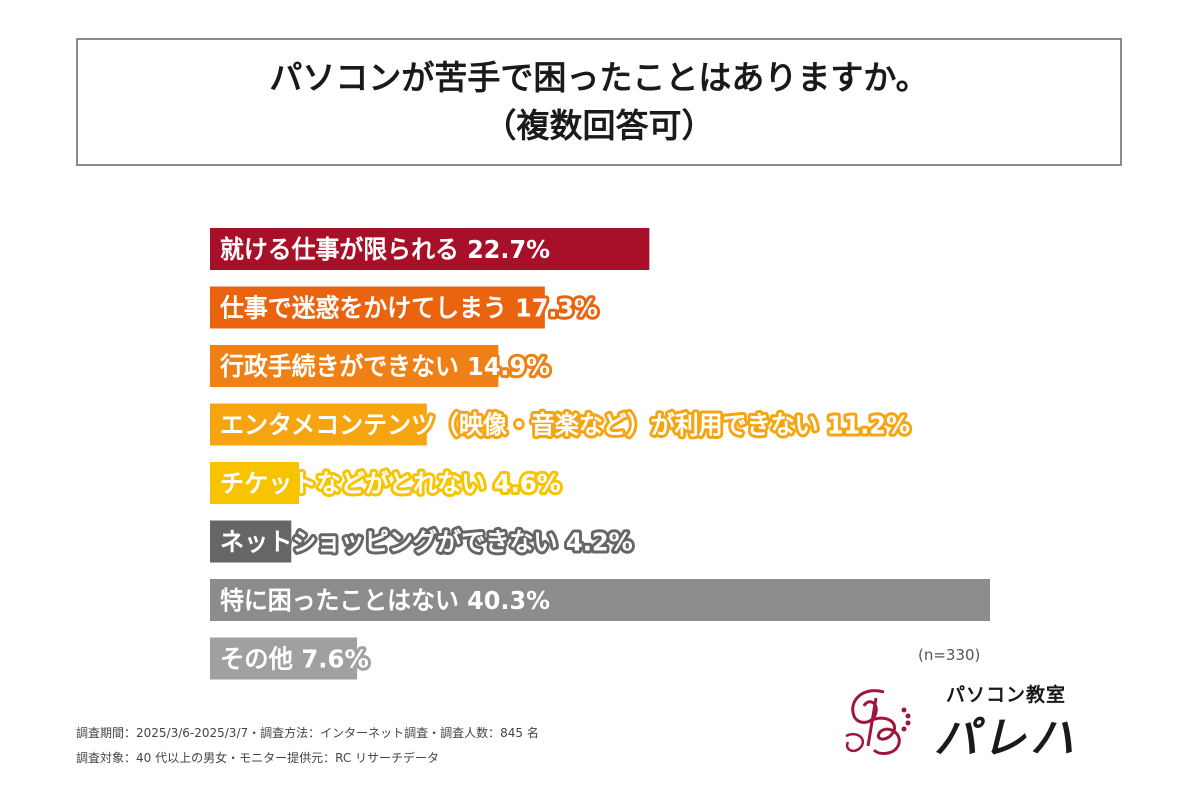 The height and width of the screenshot is (800, 1200). I want to click on logo-name: パレハ, so click(1006, 738).